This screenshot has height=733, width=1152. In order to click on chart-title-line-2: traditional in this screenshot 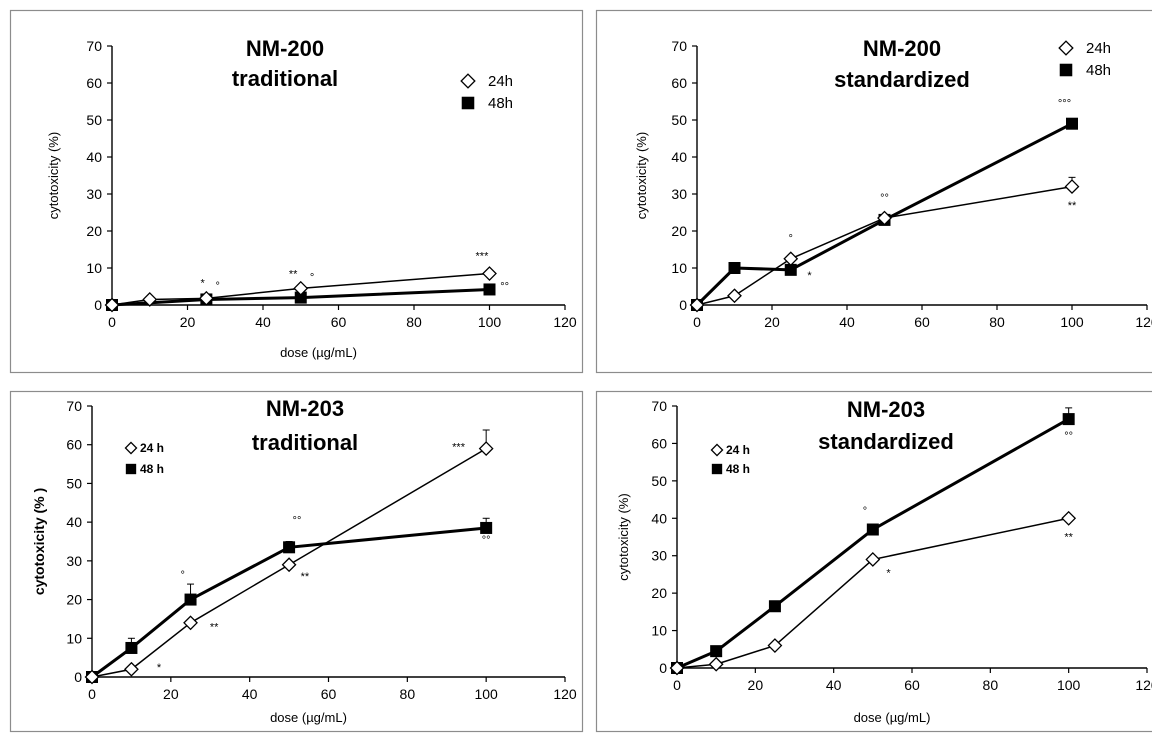, I will do `click(285, 78)`.